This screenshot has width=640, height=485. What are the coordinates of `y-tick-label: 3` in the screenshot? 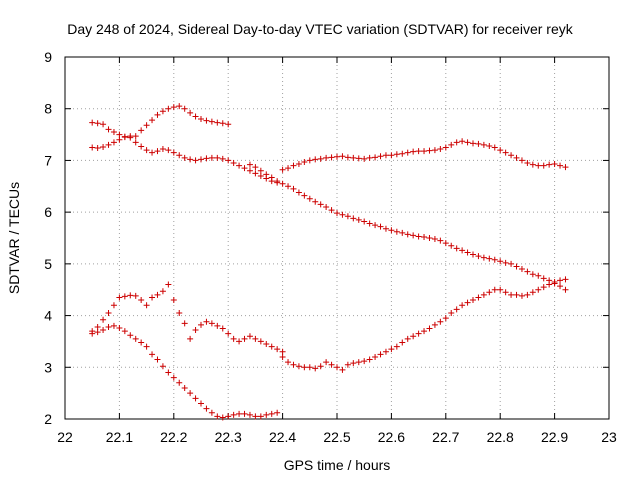 It's located at (48, 367).